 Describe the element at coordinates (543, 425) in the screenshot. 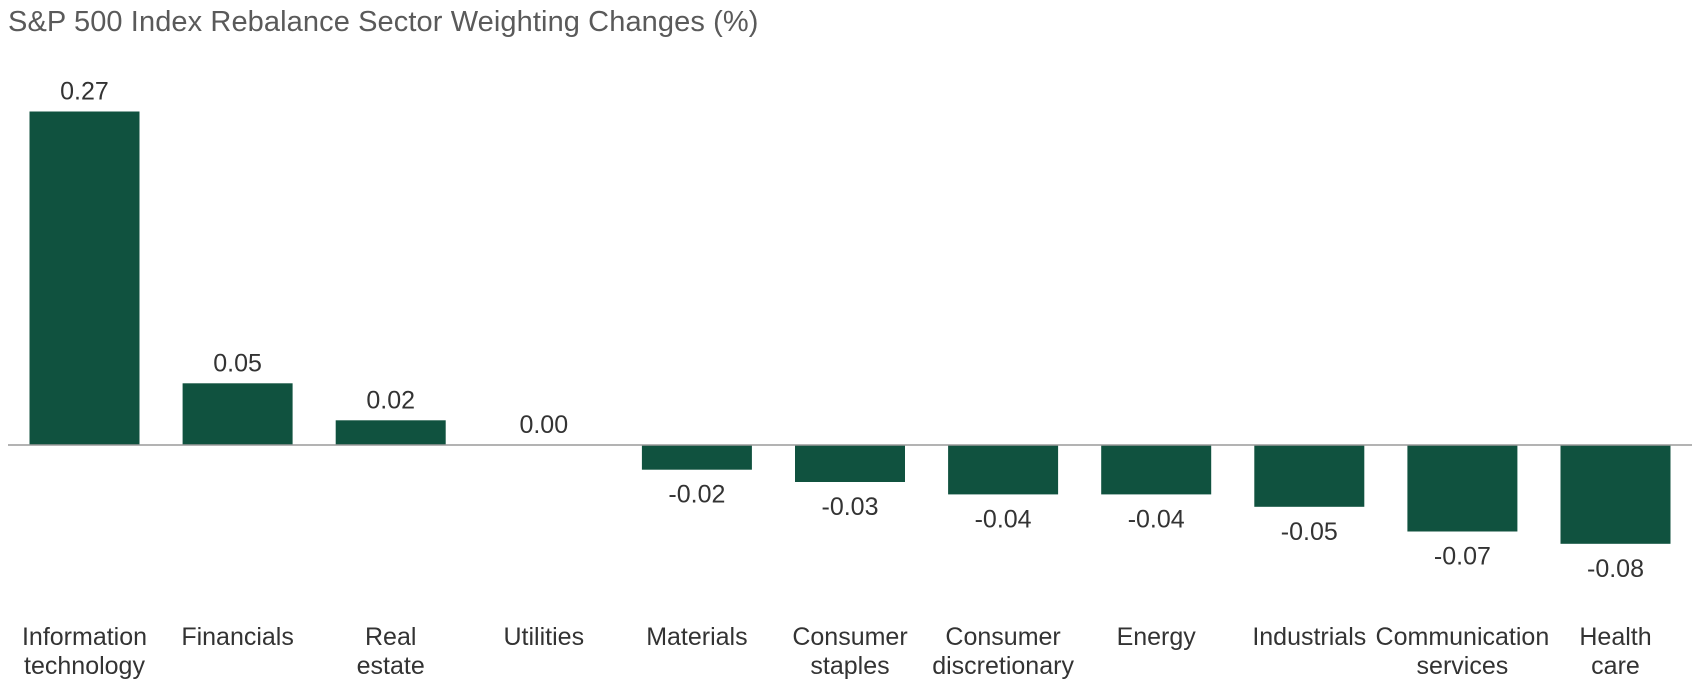

I see `value-label-3: 0.00` at that location.